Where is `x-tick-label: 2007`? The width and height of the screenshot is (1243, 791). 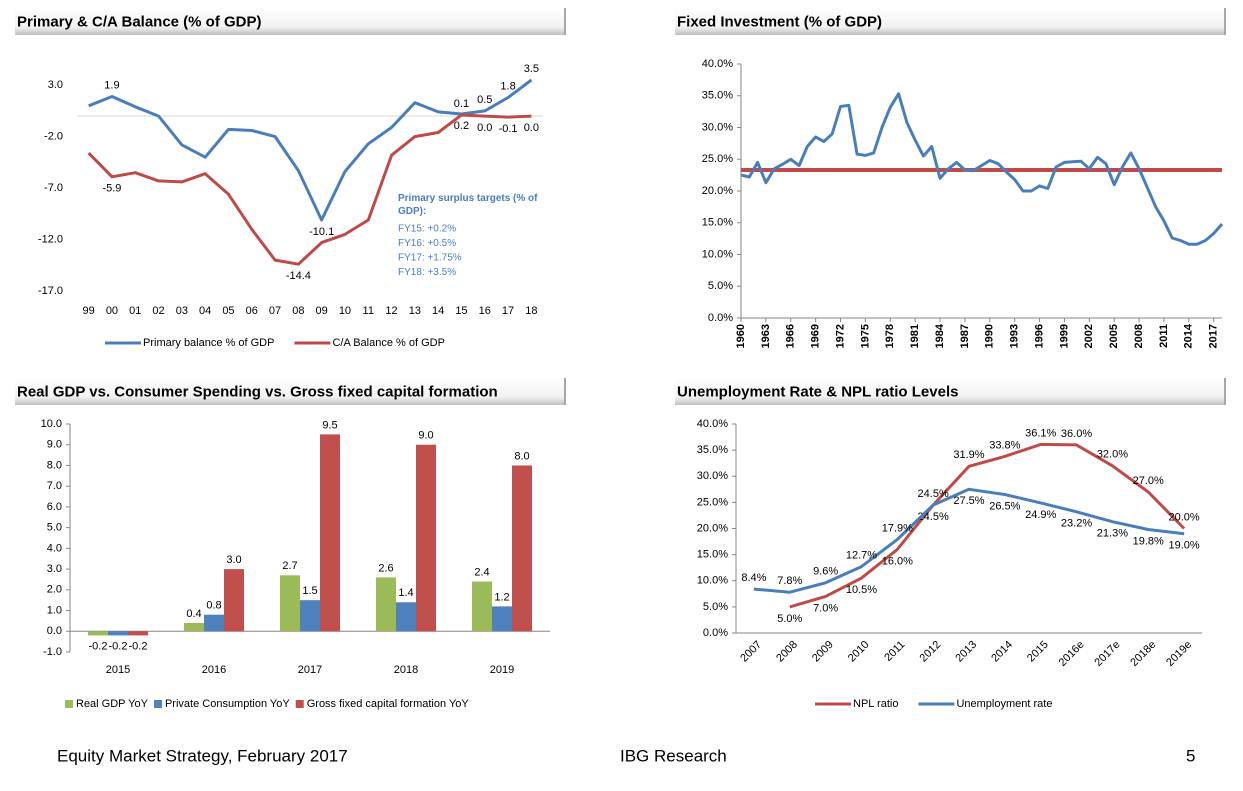 x-tick-label: 2007 is located at coordinates (751, 652).